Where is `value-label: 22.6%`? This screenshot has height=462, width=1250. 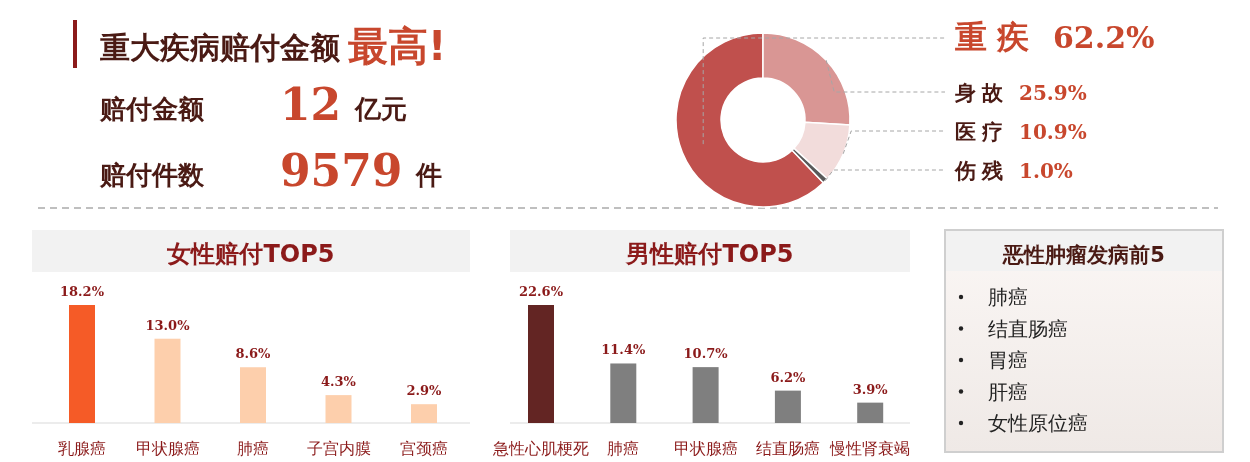
value-label: 22.6% is located at coordinates (541, 291).